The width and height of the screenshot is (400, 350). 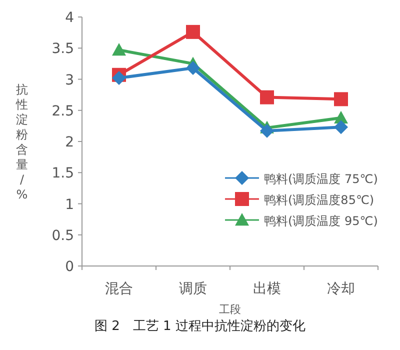 I want to click on y-tick-label: 3, so click(x=69, y=80).